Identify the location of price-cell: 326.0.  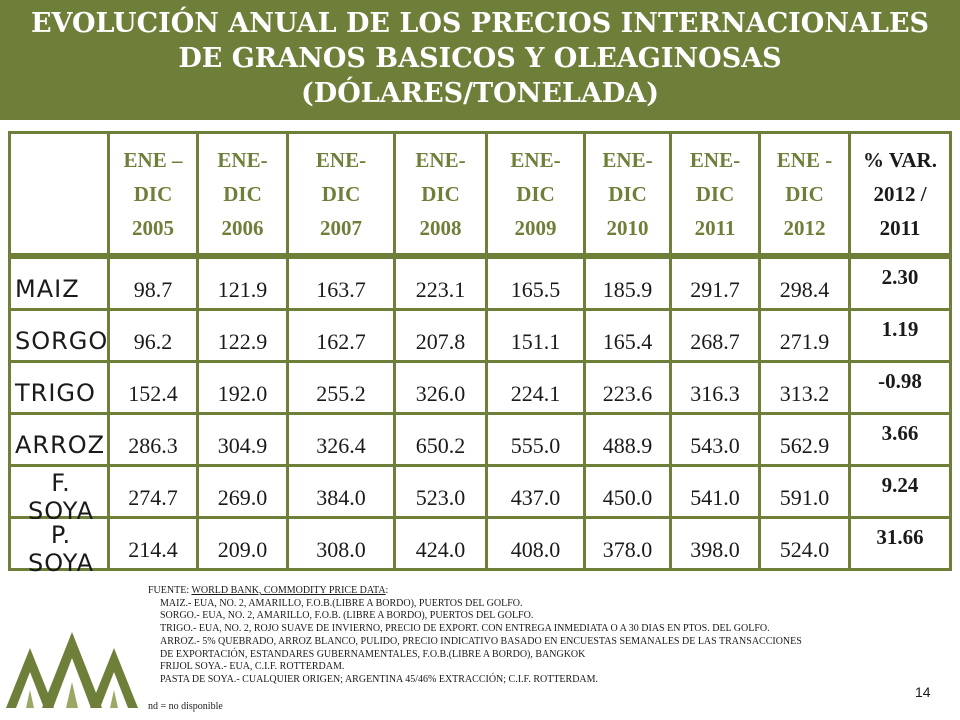
(440, 387).